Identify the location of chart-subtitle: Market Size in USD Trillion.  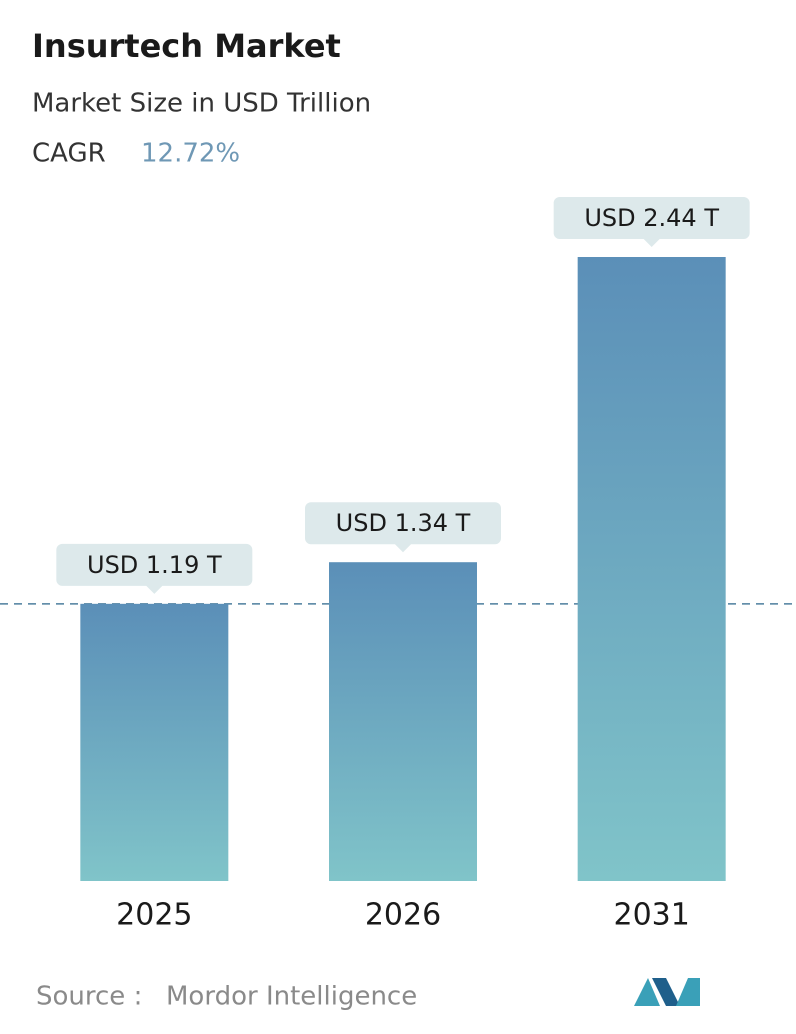
(201, 104).